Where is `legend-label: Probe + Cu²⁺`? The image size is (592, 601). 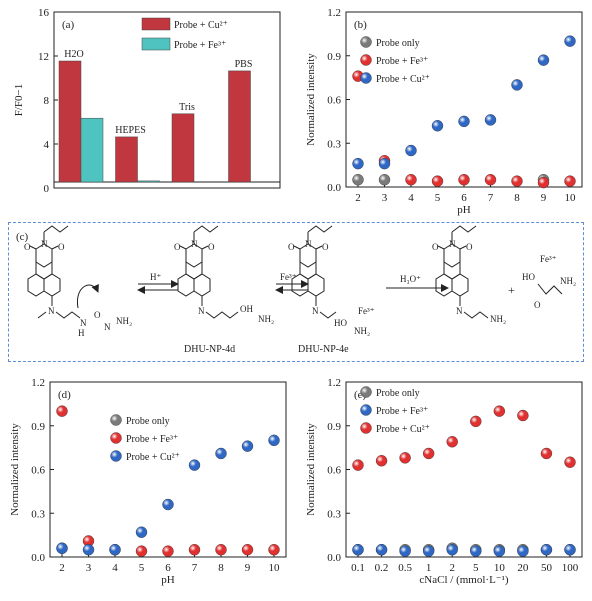
legend-label: Probe + Cu²⁺ is located at coordinates (153, 457).